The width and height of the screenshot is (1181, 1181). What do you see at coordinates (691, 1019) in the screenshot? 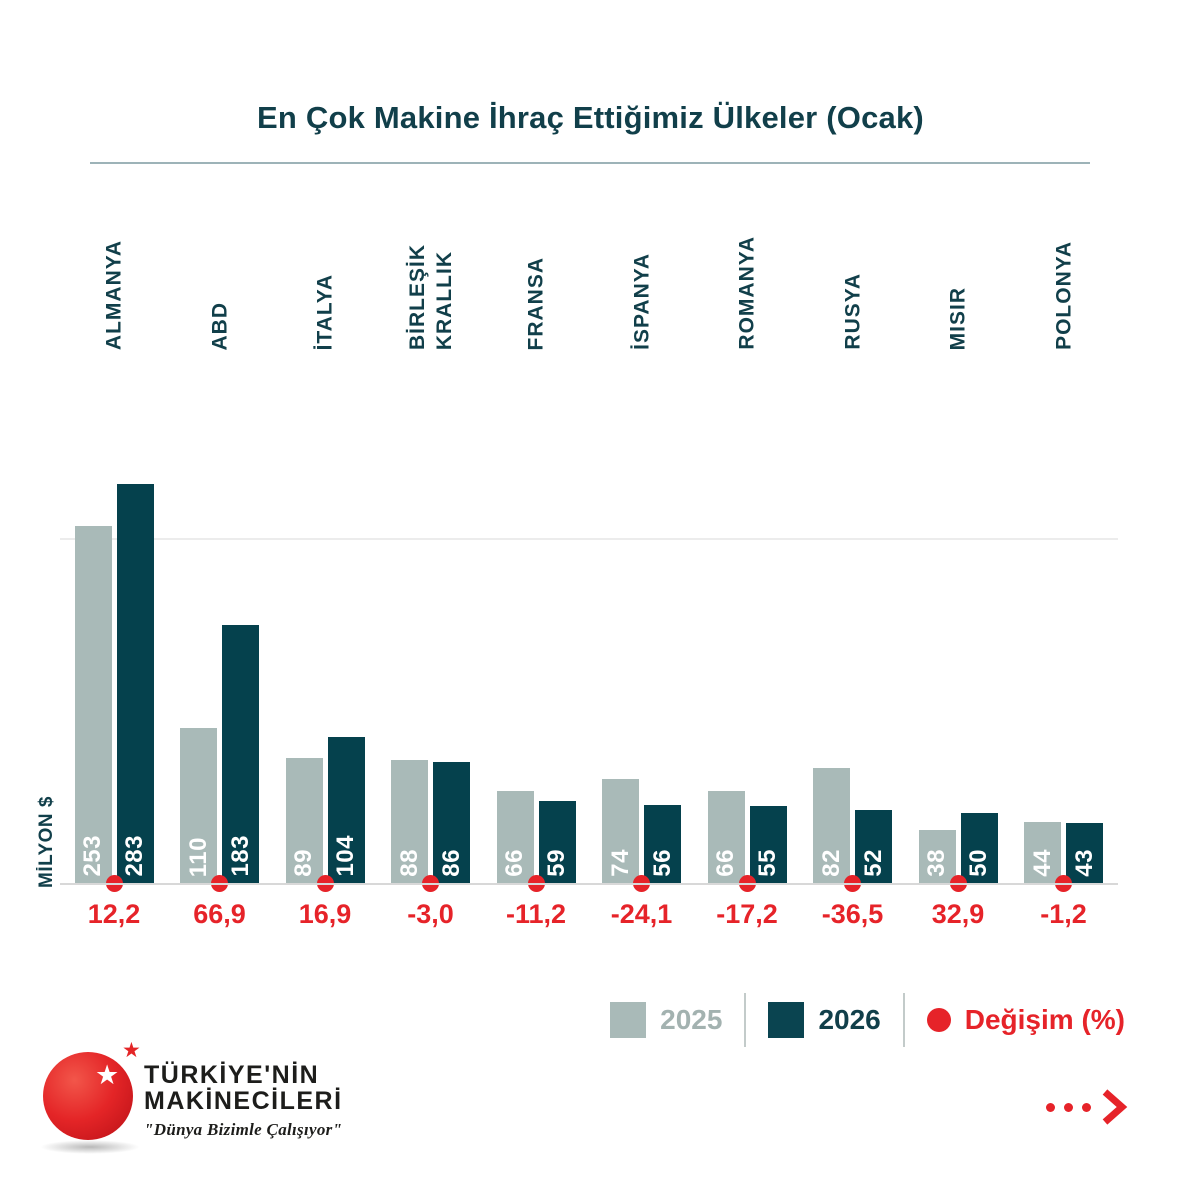
I see `legend-label-2025: 2025` at bounding box center [691, 1019].